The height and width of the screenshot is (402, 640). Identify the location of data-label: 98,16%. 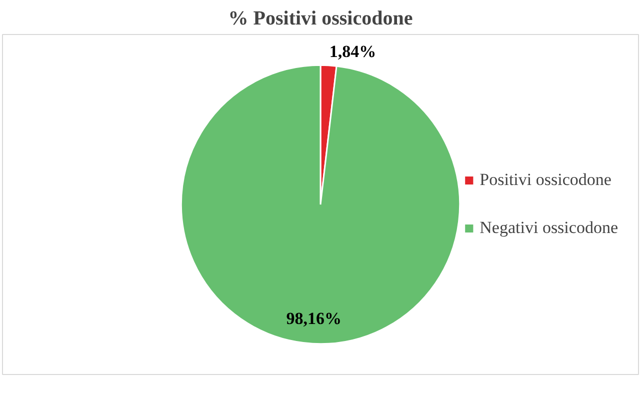
(314, 318).